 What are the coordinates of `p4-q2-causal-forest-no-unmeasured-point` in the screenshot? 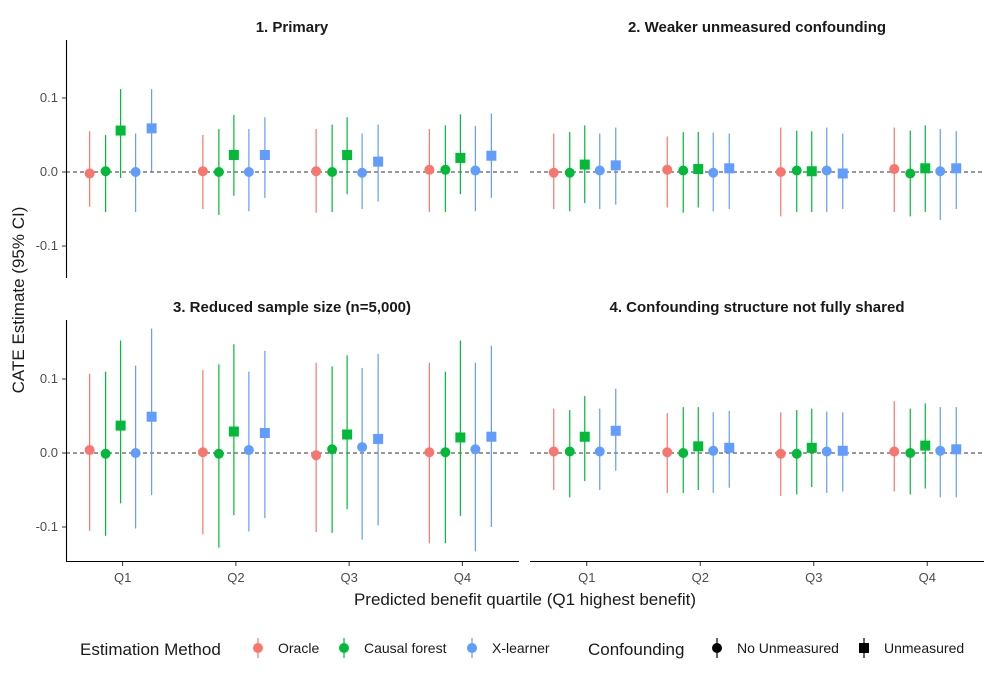 It's located at (683, 453).